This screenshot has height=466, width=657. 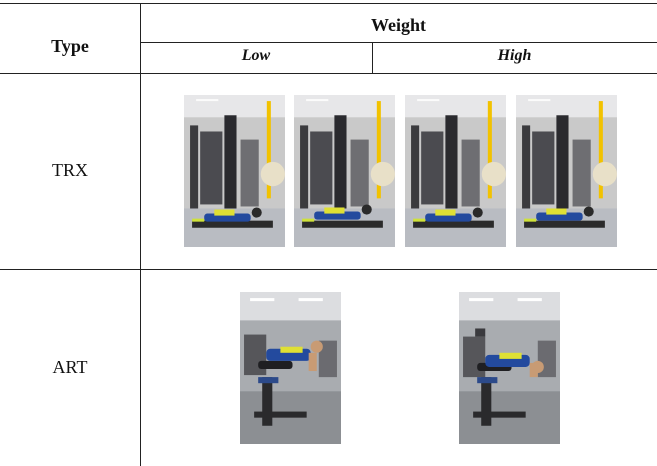 I want to click on high-weight-header: High, so click(x=514, y=55).